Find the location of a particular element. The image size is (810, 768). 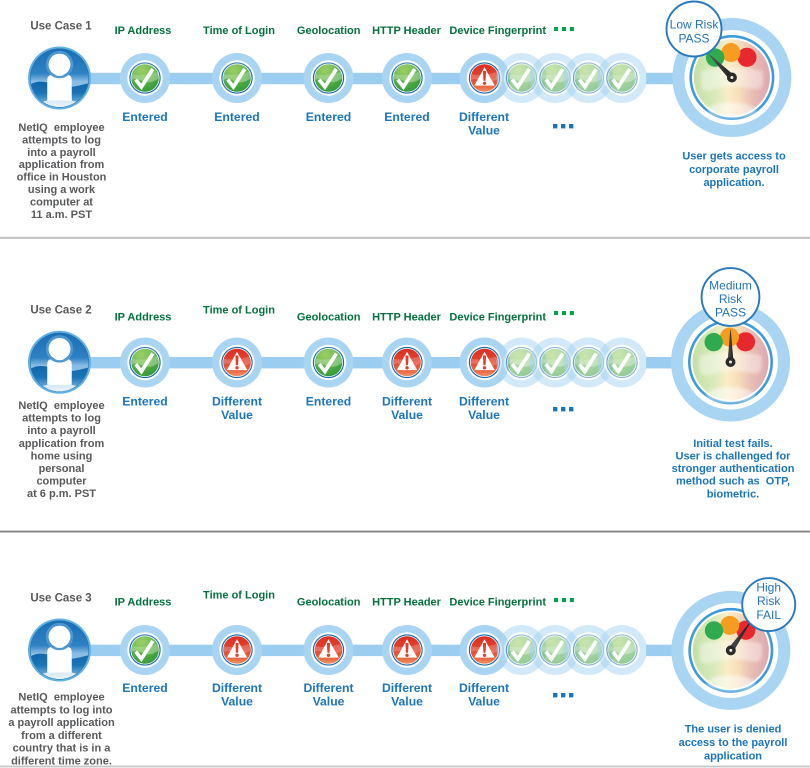

svg-text: personal is located at coordinates (62, 469).